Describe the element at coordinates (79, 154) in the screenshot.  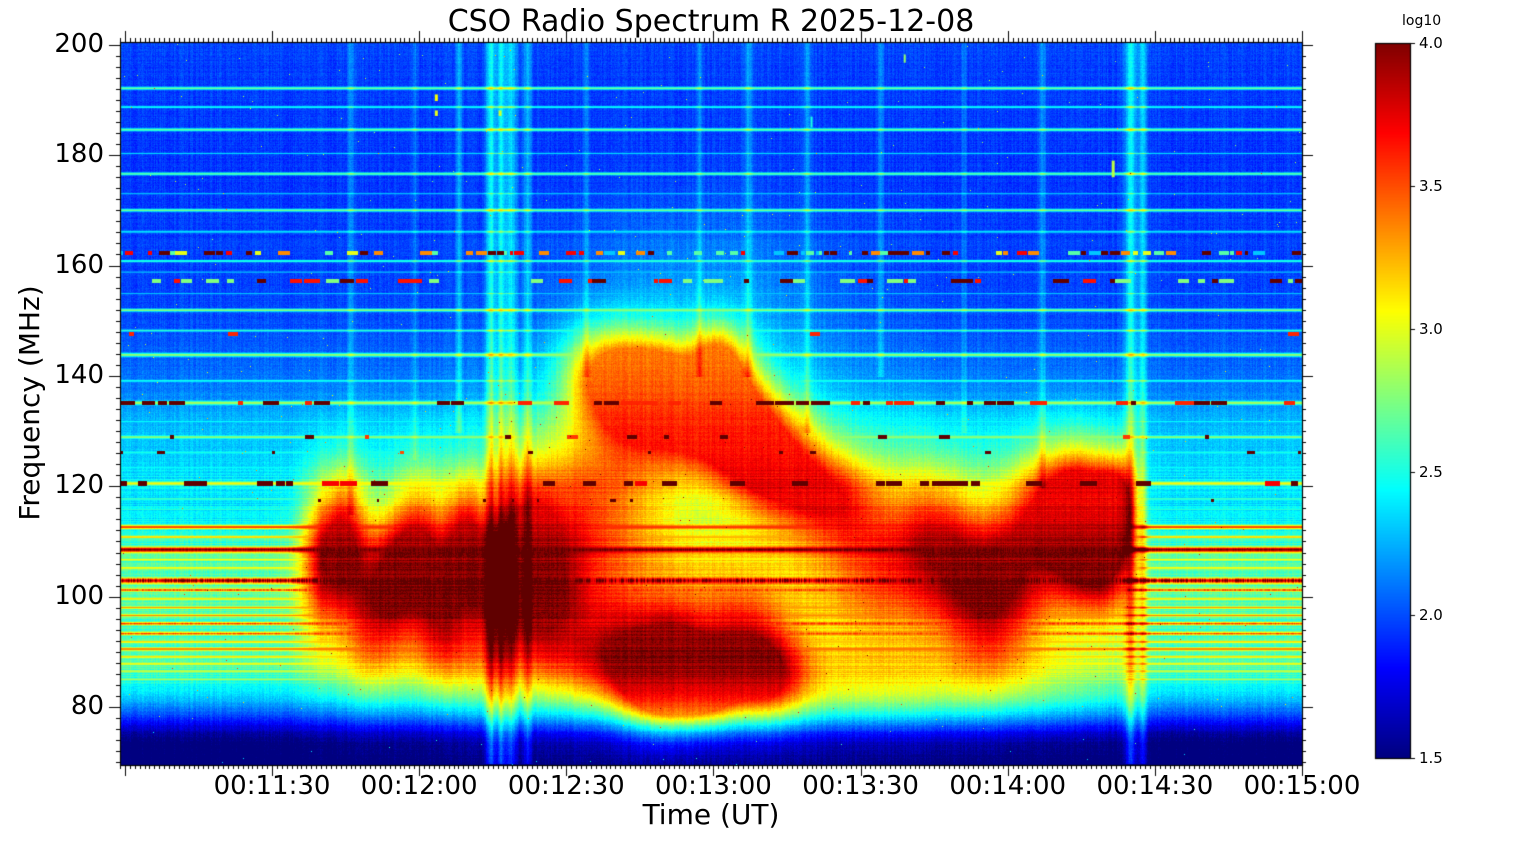
I see `y-tick-label: 180` at that location.